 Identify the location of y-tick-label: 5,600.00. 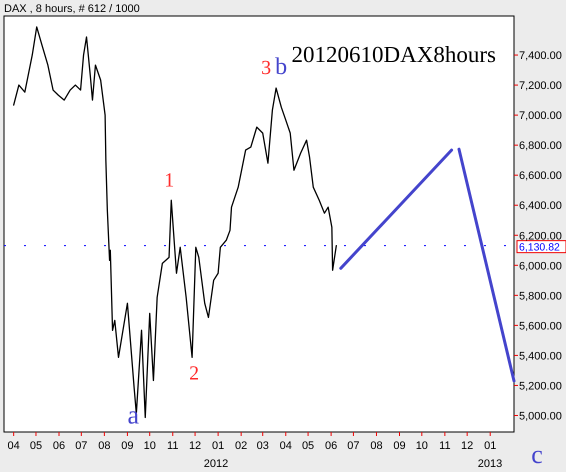
(540, 326).